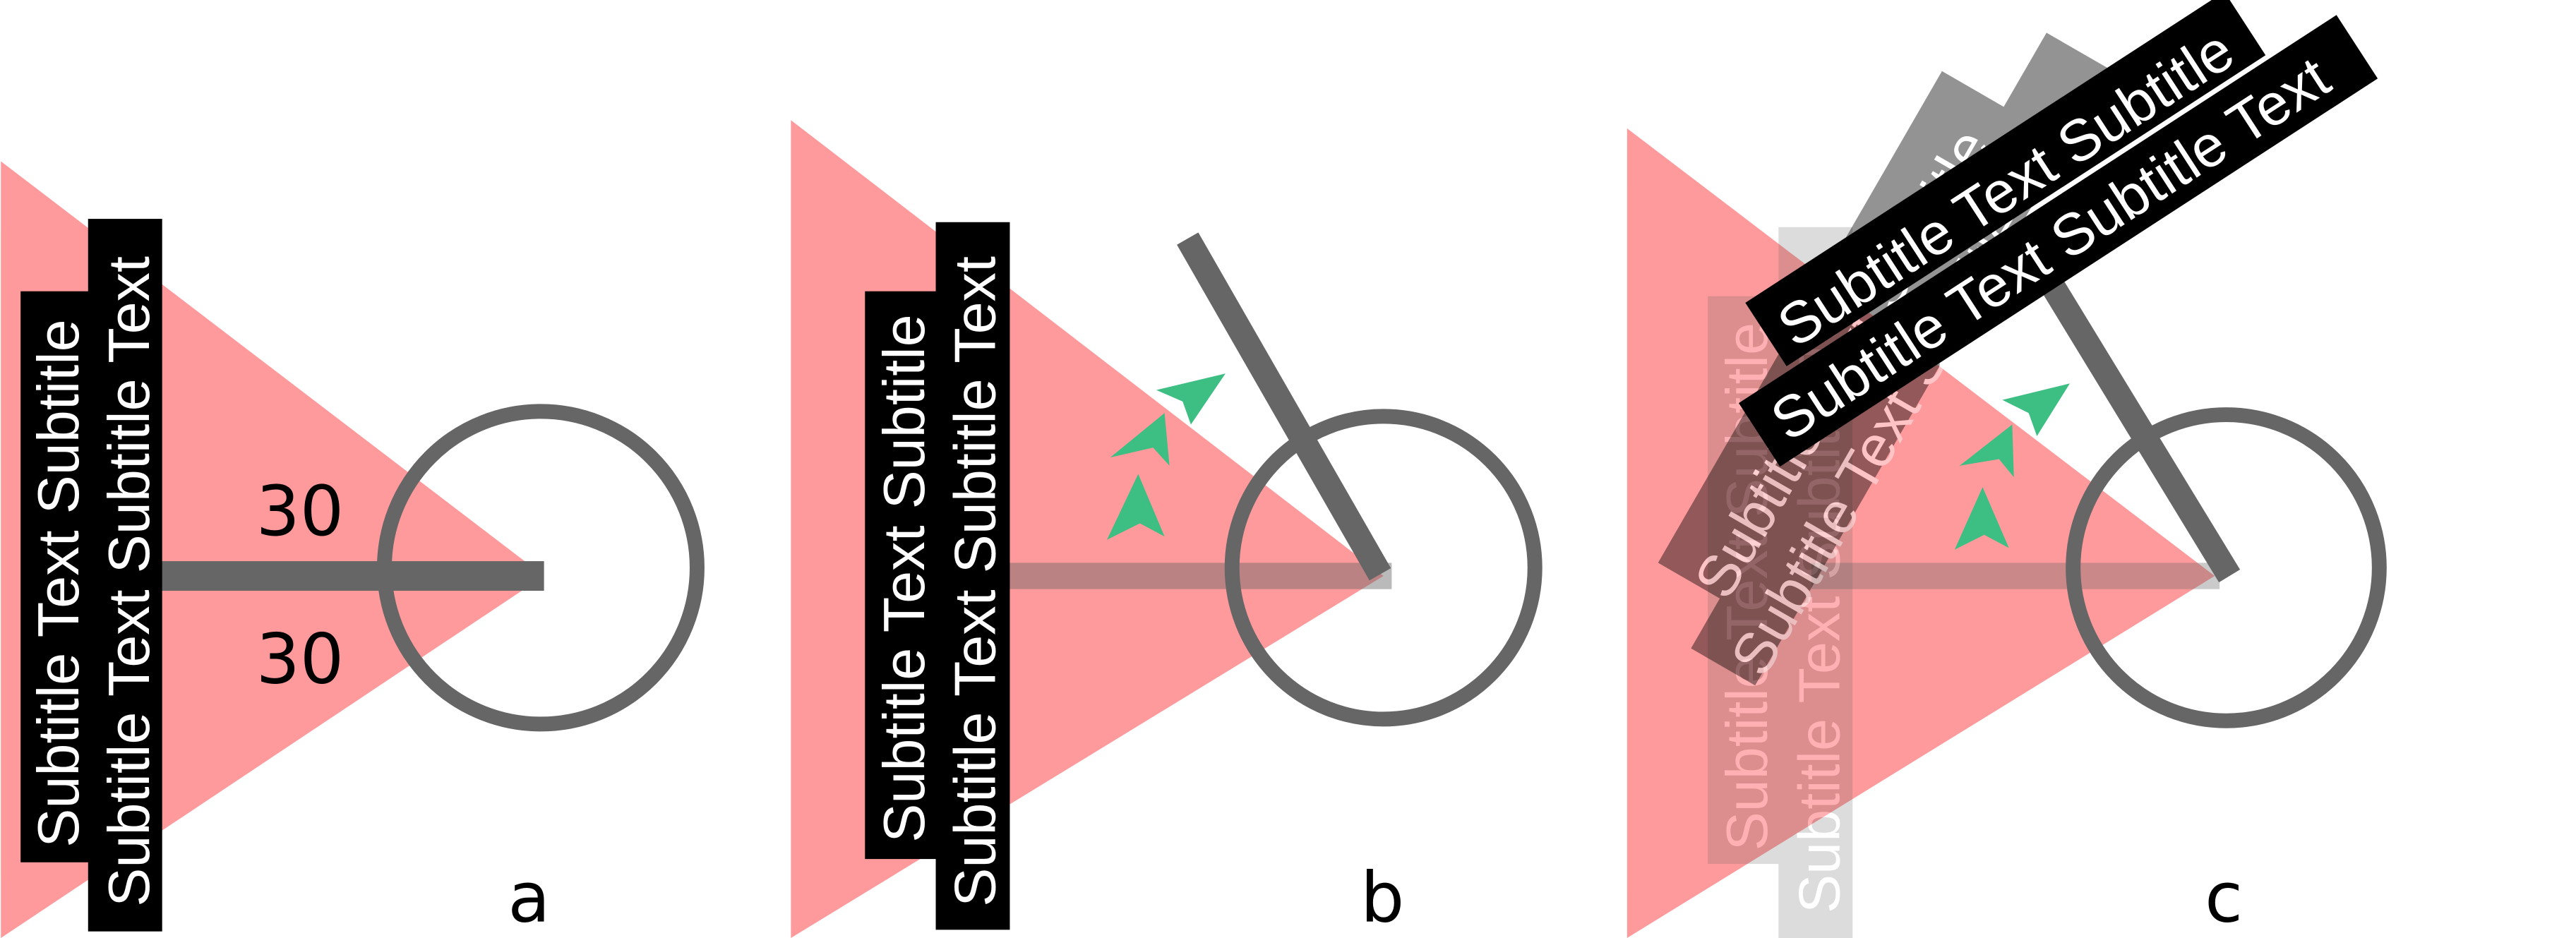 Image resolution: width=2576 pixels, height=938 pixels. I want to click on panel-label-b: b, so click(1382, 898).